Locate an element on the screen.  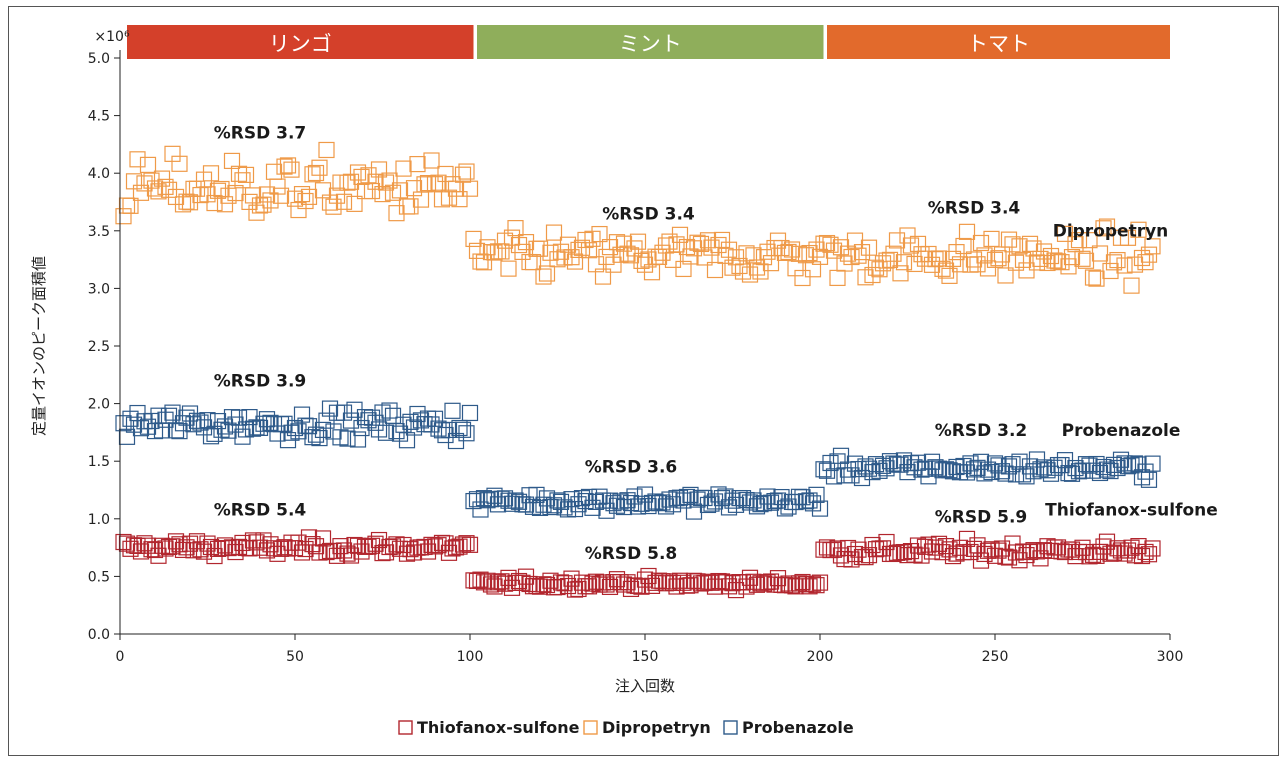
chart-annotation: %RSD 5.8 is located at coordinates (631, 554).